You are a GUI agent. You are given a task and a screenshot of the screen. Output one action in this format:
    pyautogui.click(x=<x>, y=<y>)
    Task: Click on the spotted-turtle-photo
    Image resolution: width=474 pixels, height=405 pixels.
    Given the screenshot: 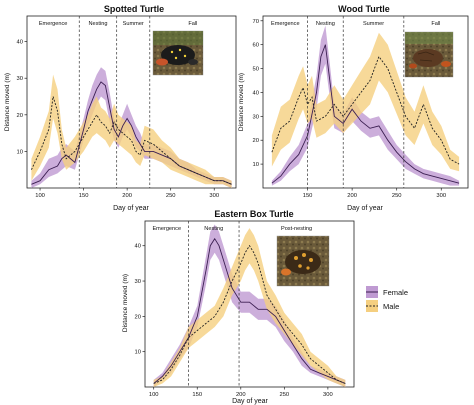 What is the action you would take?
    pyautogui.click(x=178, y=53)
    